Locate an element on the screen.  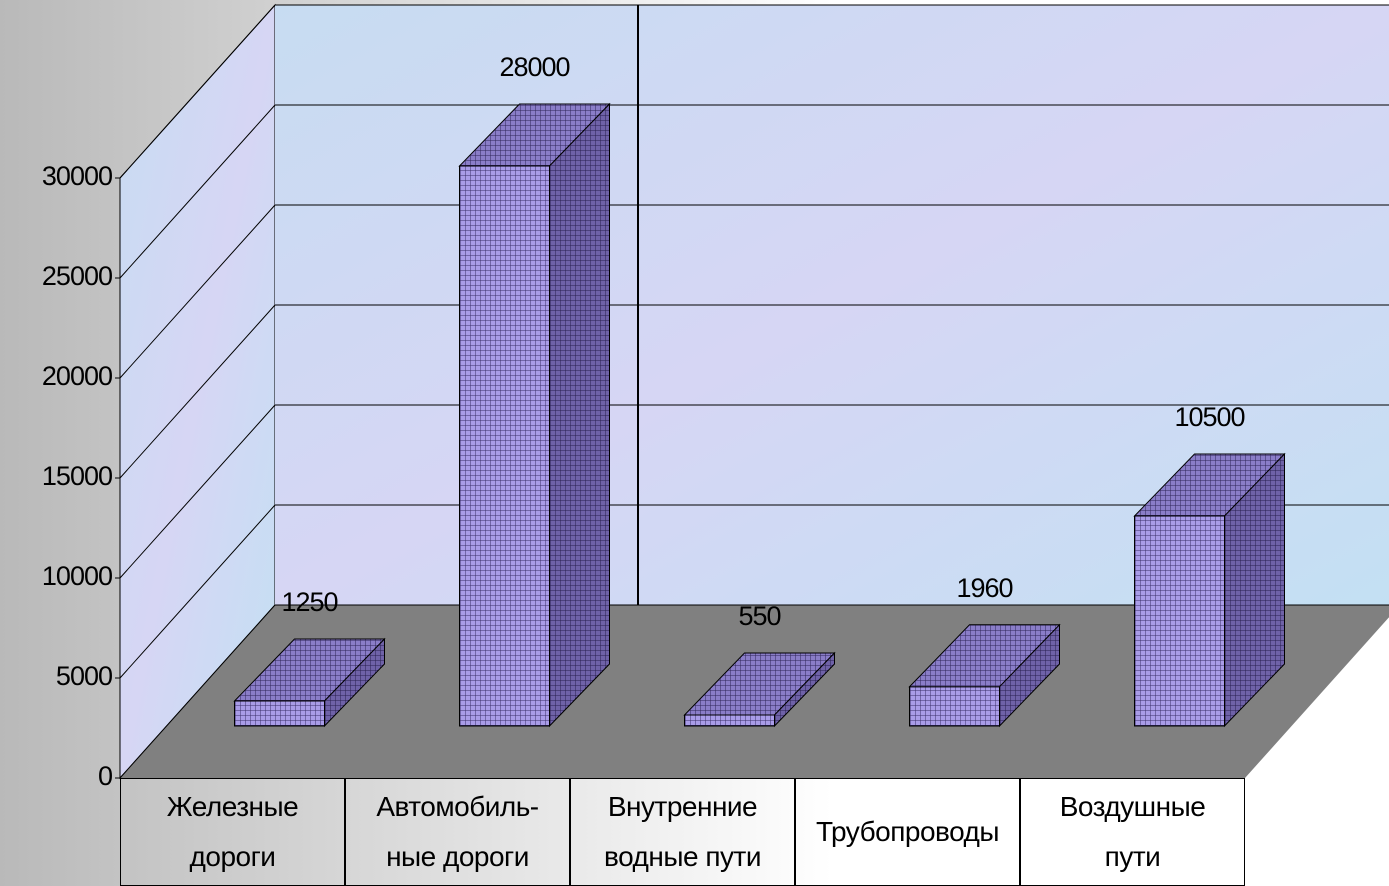
x-tick-label: Воздушные пути is located at coordinates (1132, 832).